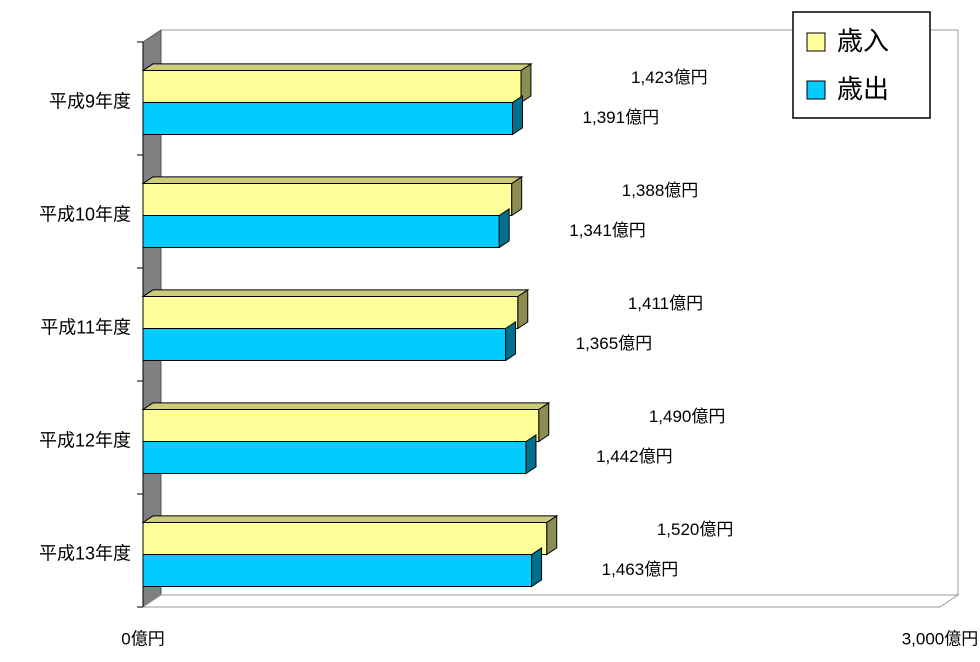 This screenshot has width=980, height=662. Describe the element at coordinates (640, 569) in the screenshot. I see `data-label: 1,463億円` at that location.